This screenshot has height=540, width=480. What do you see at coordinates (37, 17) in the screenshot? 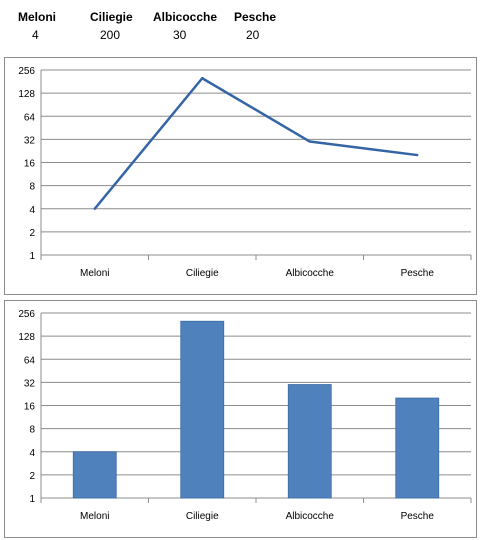
I see `table-header: Meloni` at bounding box center [37, 17].